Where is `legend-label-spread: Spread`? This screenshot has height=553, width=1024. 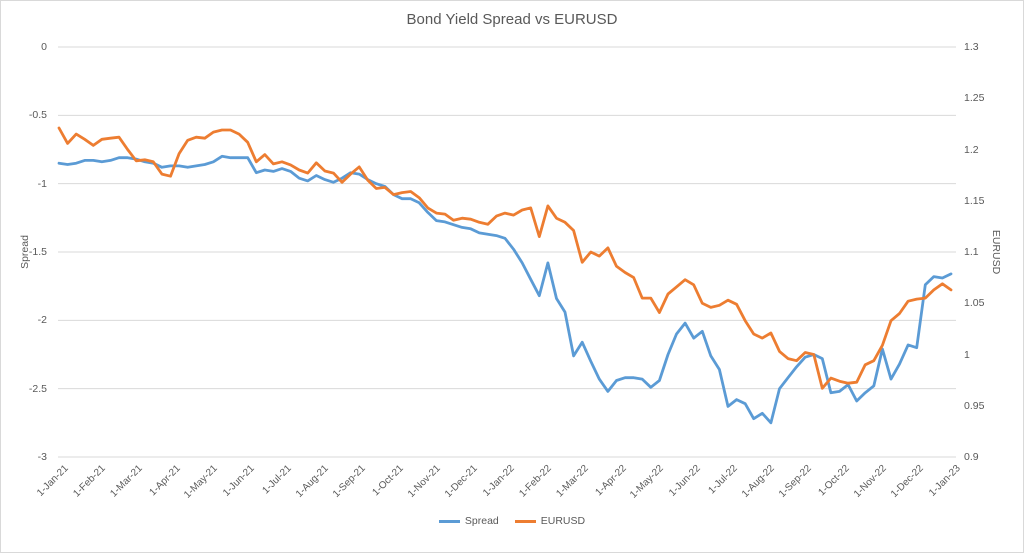 legend-label-spread: Spread is located at coordinates (481, 521).